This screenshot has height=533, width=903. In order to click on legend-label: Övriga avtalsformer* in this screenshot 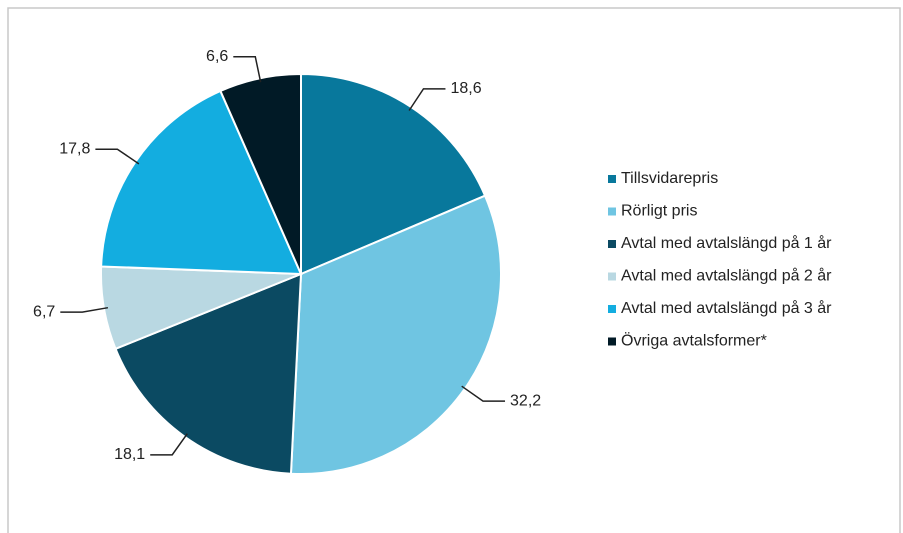, I will do `click(694, 341)`.